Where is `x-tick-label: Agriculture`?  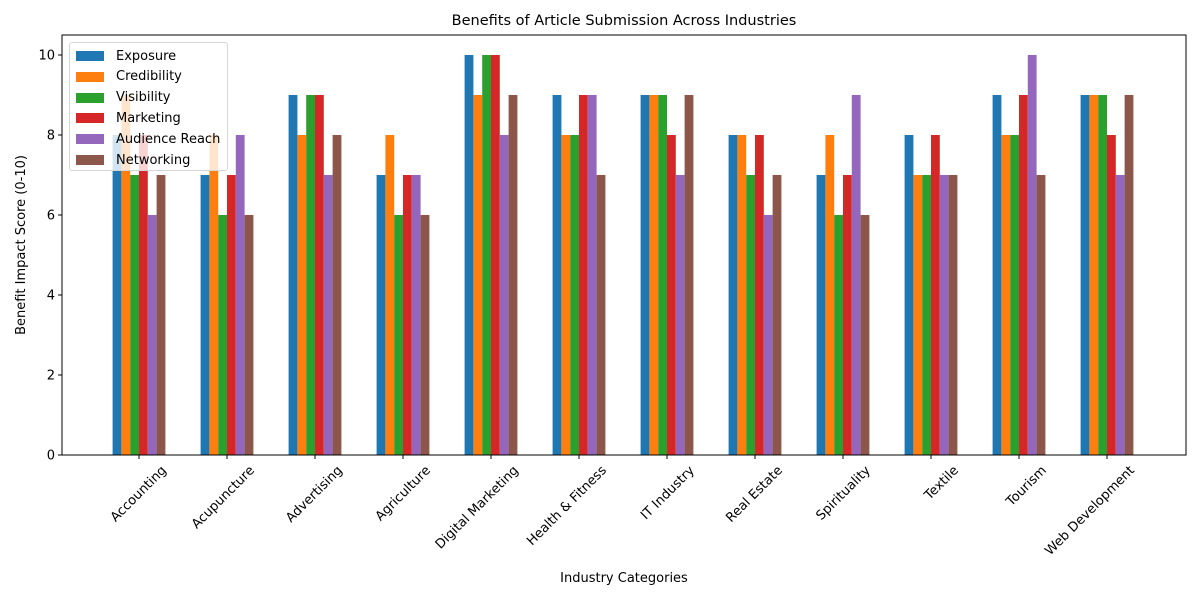 x-tick-label: Agriculture is located at coordinates (403, 493).